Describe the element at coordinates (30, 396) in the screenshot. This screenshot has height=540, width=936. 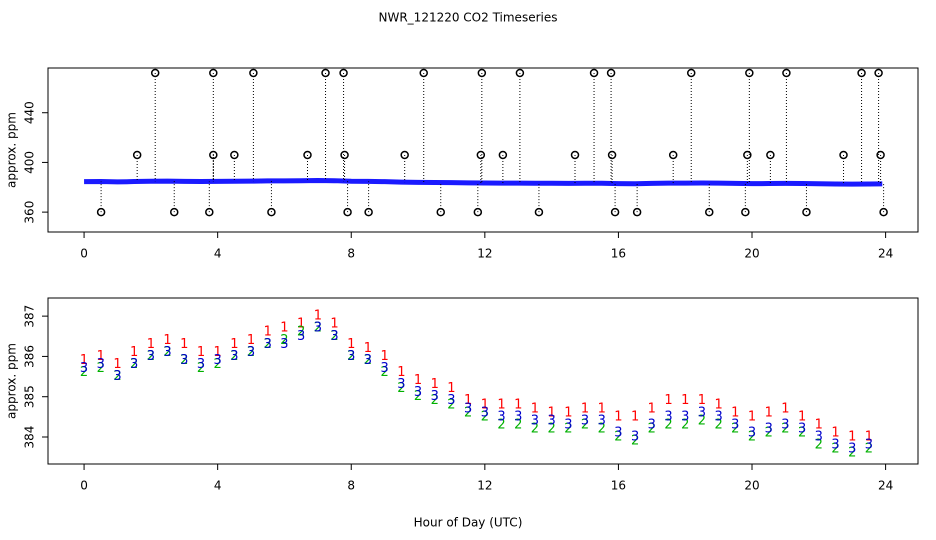
I see `y-tick-label: 385` at that location.